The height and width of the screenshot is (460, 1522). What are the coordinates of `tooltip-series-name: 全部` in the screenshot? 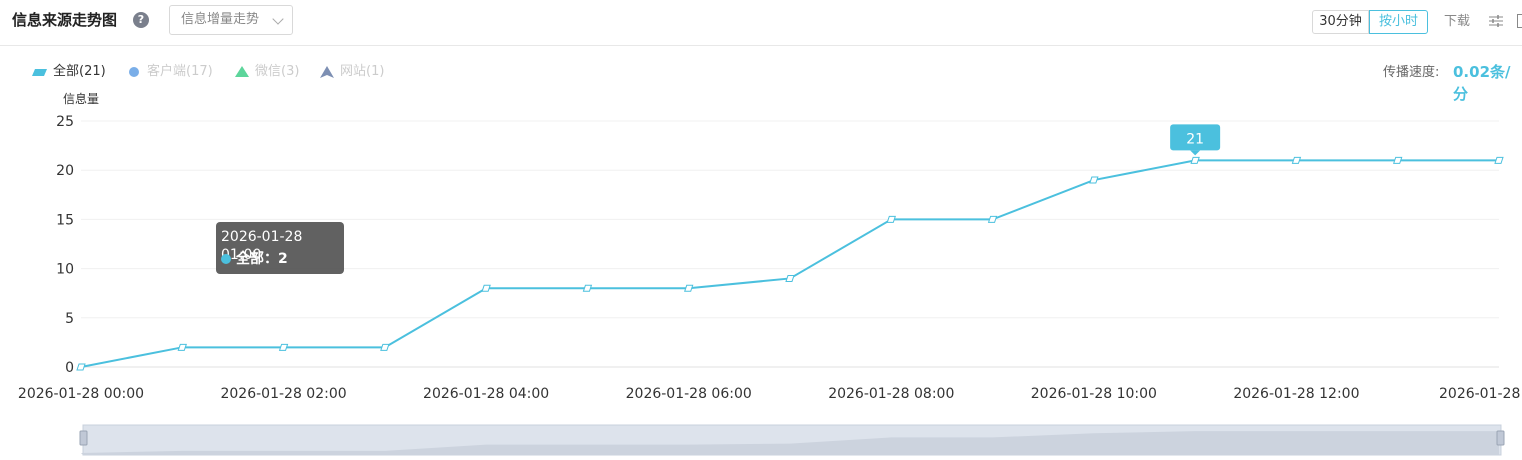 It's located at (250, 259).